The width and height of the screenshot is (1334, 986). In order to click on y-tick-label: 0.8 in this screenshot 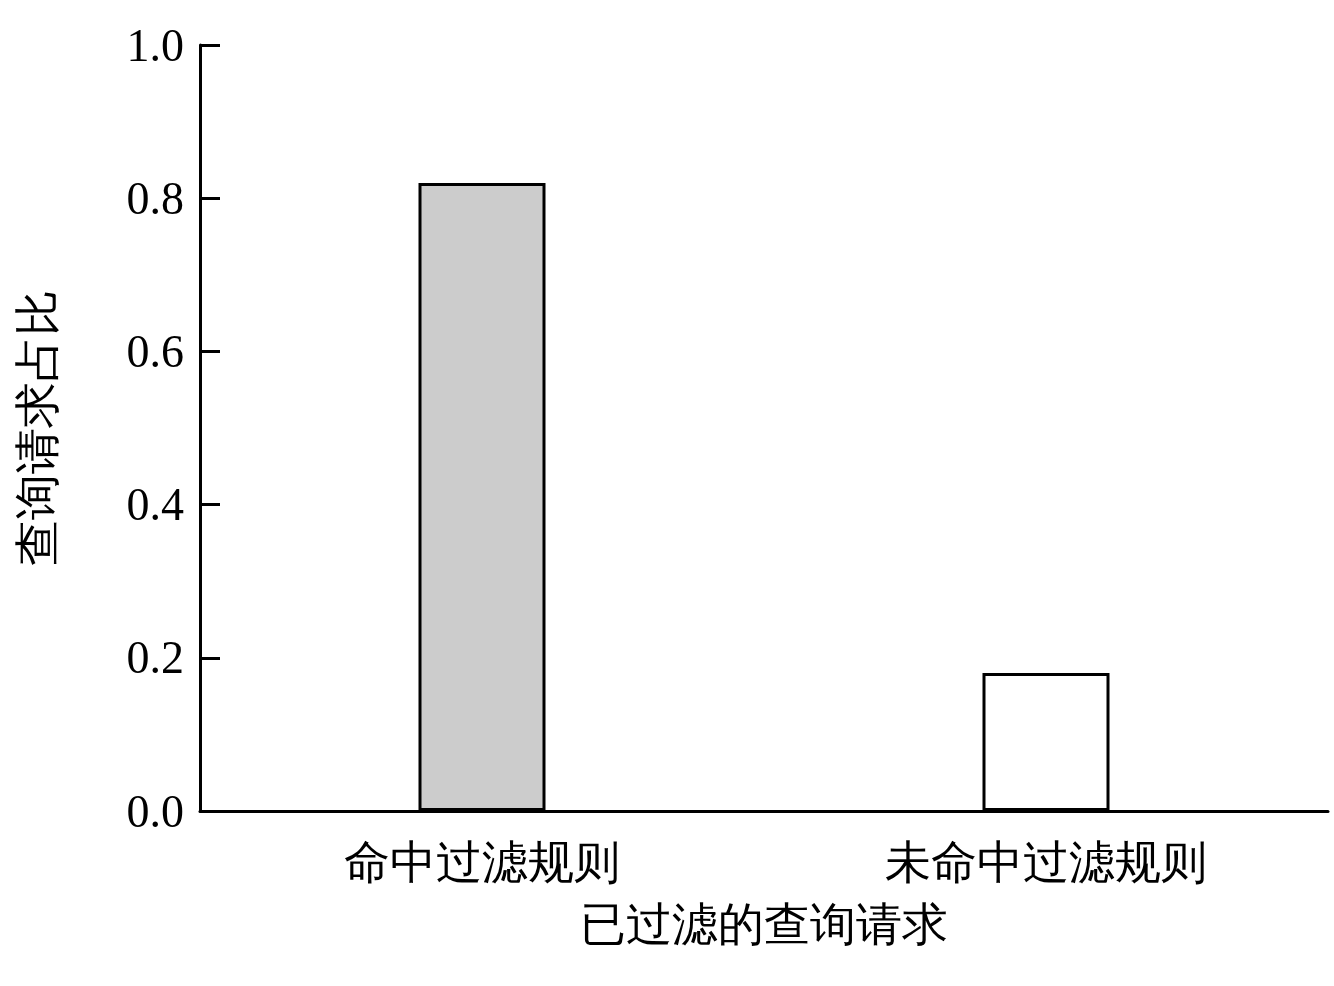, I will do `click(155, 198)`.